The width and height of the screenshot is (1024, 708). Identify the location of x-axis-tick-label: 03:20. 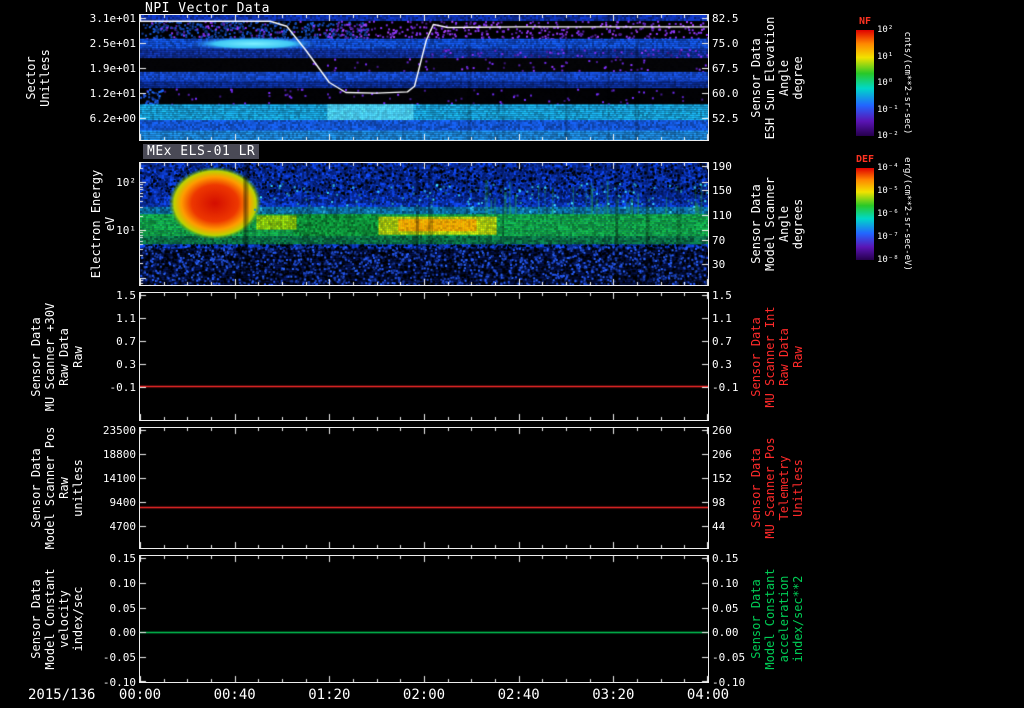
(613, 695).